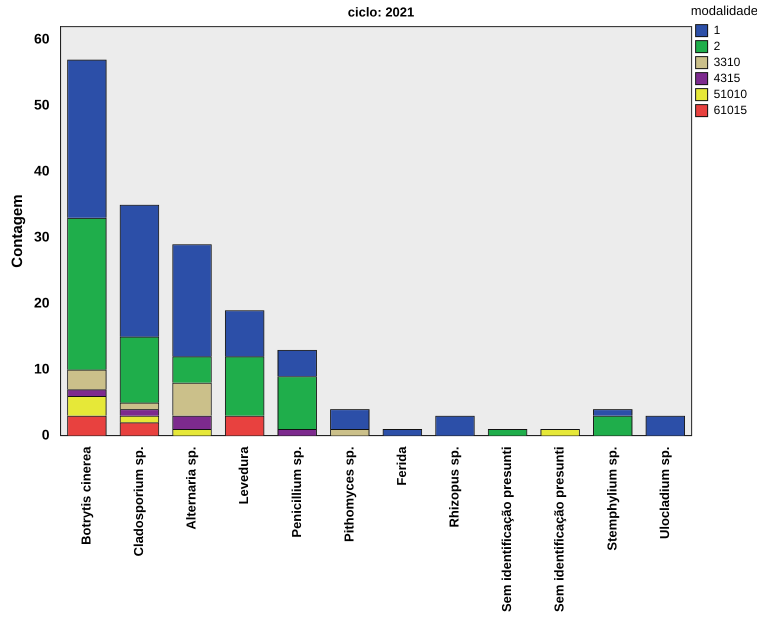 The width and height of the screenshot is (762, 620). What do you see at coordinates (17, 231) in the screenshot?
I see `y-axis-title: Contagem` at bounding box center [17, 231].